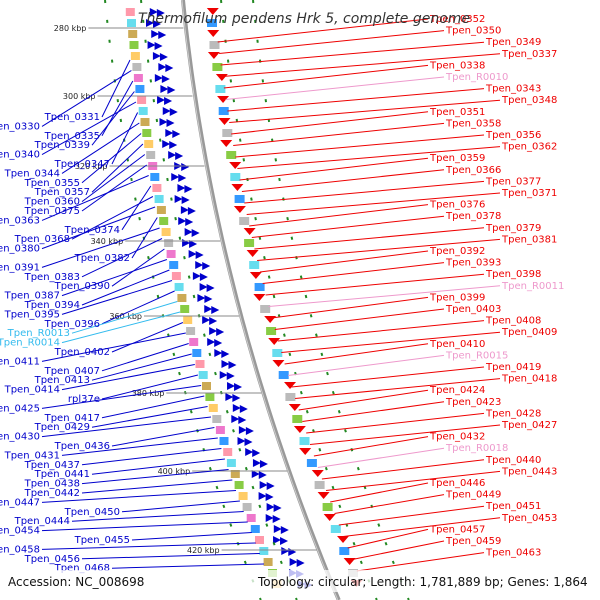  Describe the element at coordinates (91, 166) in the screenshot. I see `kbp-tick-label: 320 kbp` at that location.